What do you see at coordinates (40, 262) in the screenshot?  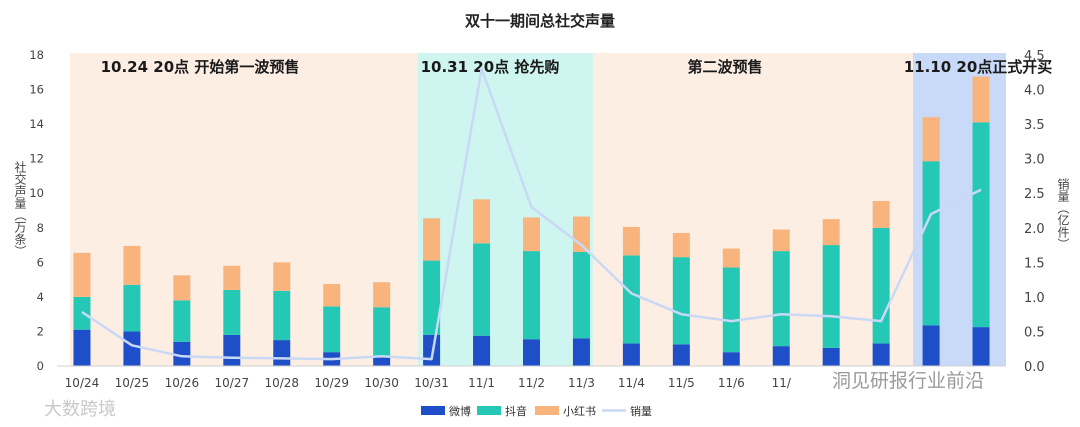 I see `y-left-tick: 6` at bounding box center [40, 262].